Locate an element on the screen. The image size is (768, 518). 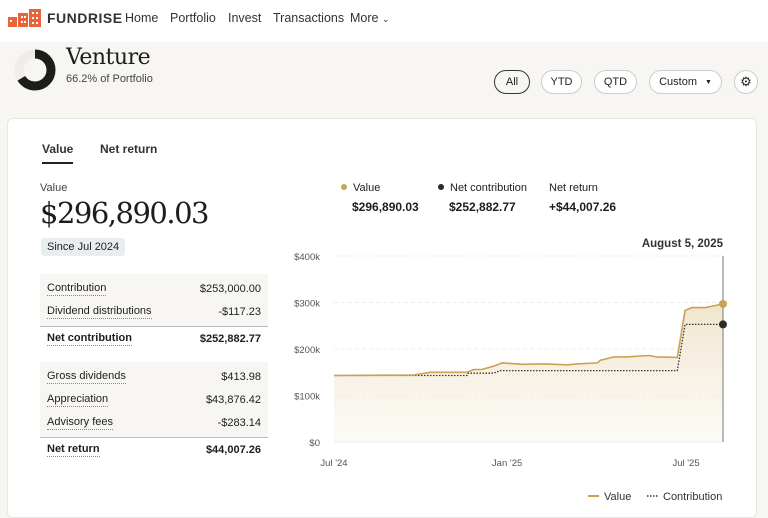
portfolio-share-donut is located at coordinates (35, 70).